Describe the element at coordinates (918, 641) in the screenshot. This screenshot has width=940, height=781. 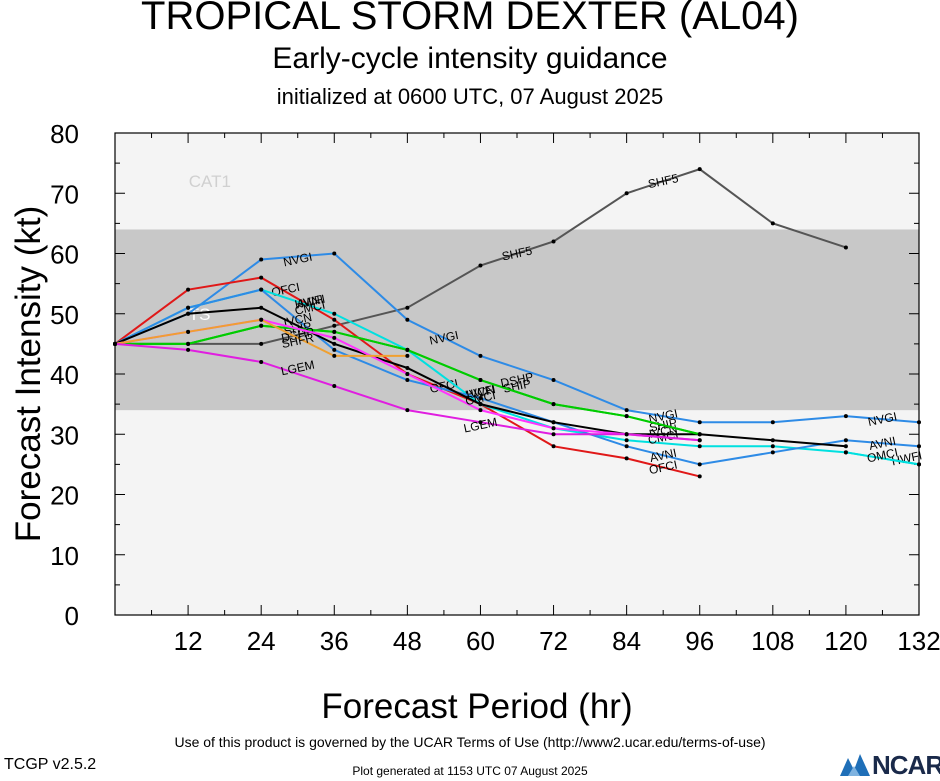
I see `x-tick-label: 132` at that location.